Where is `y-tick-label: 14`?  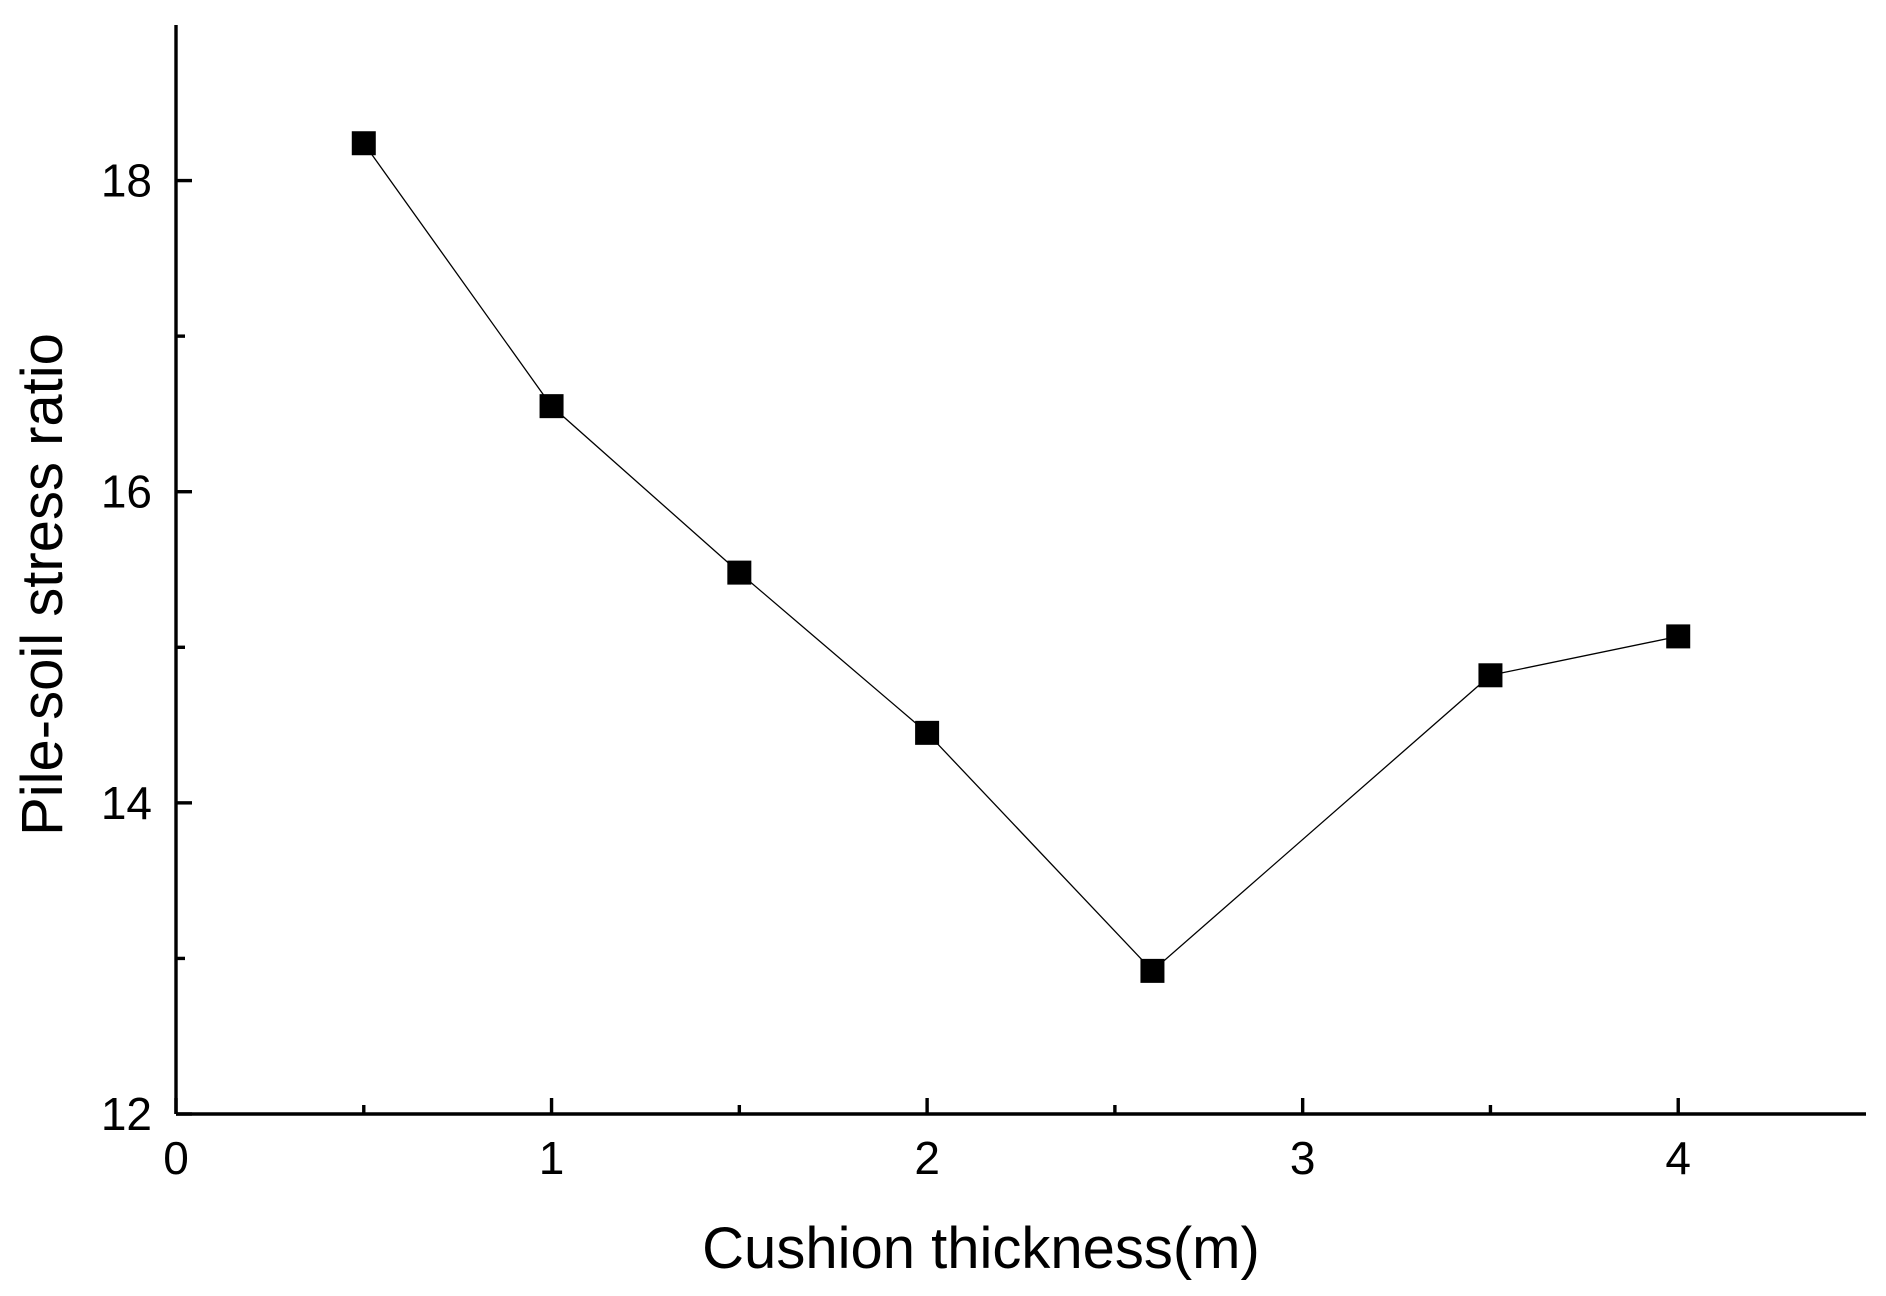
y-tick-label: 14 is located at coordinates (126, 803).